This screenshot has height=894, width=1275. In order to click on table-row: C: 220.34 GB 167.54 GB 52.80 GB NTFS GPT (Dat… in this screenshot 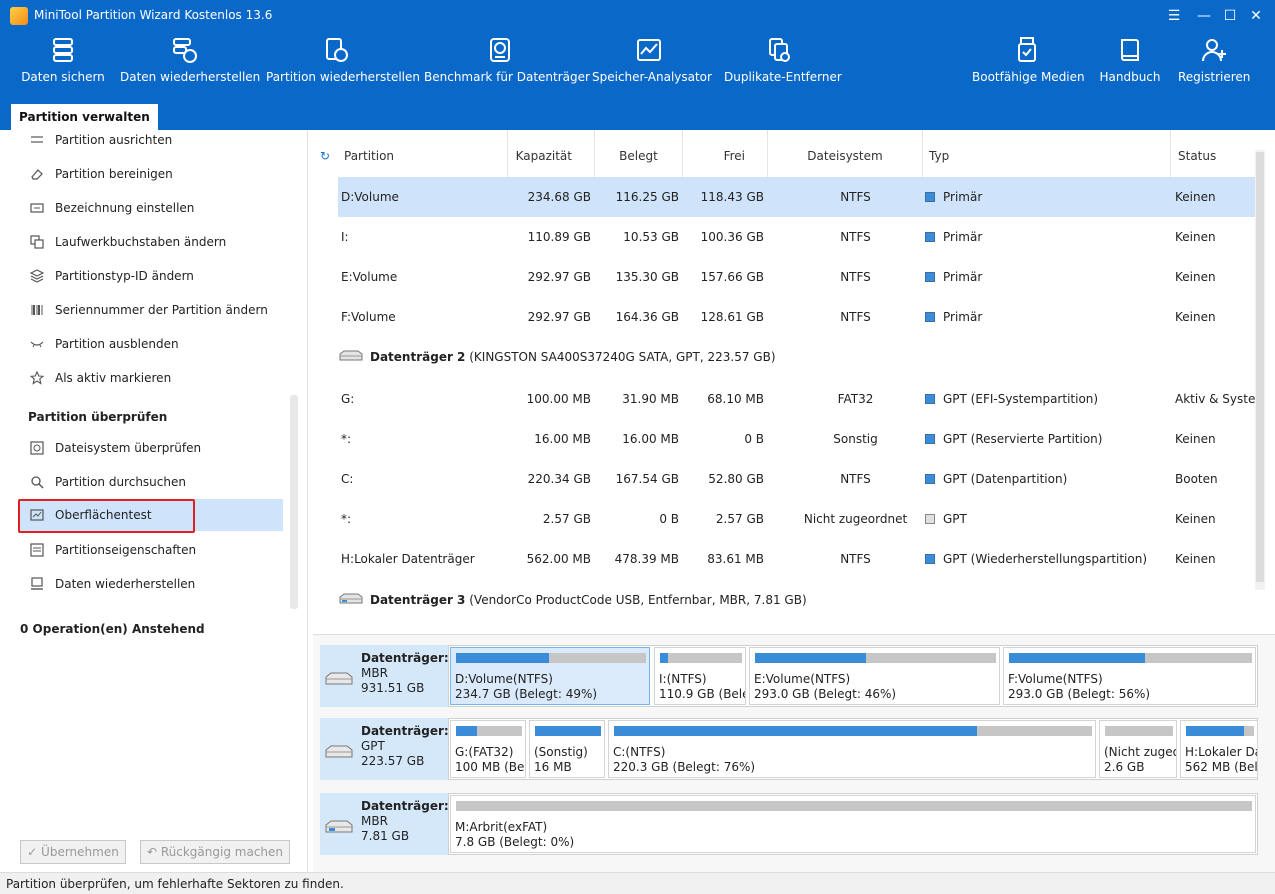, I will do `click(796, 479)`.